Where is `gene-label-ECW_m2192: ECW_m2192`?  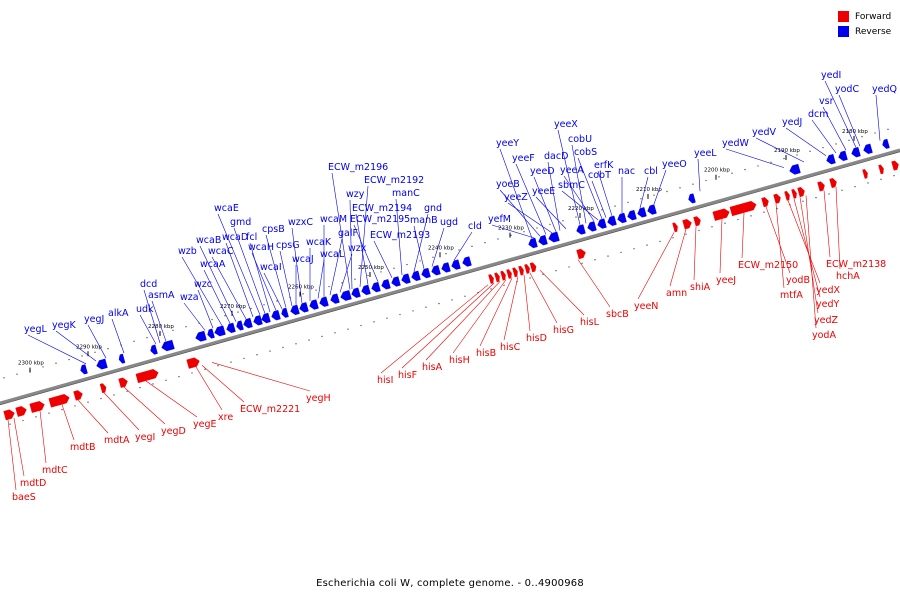 gene-label-ECW_m2192: ECW_m2192 is located at coordinates (394, 180).